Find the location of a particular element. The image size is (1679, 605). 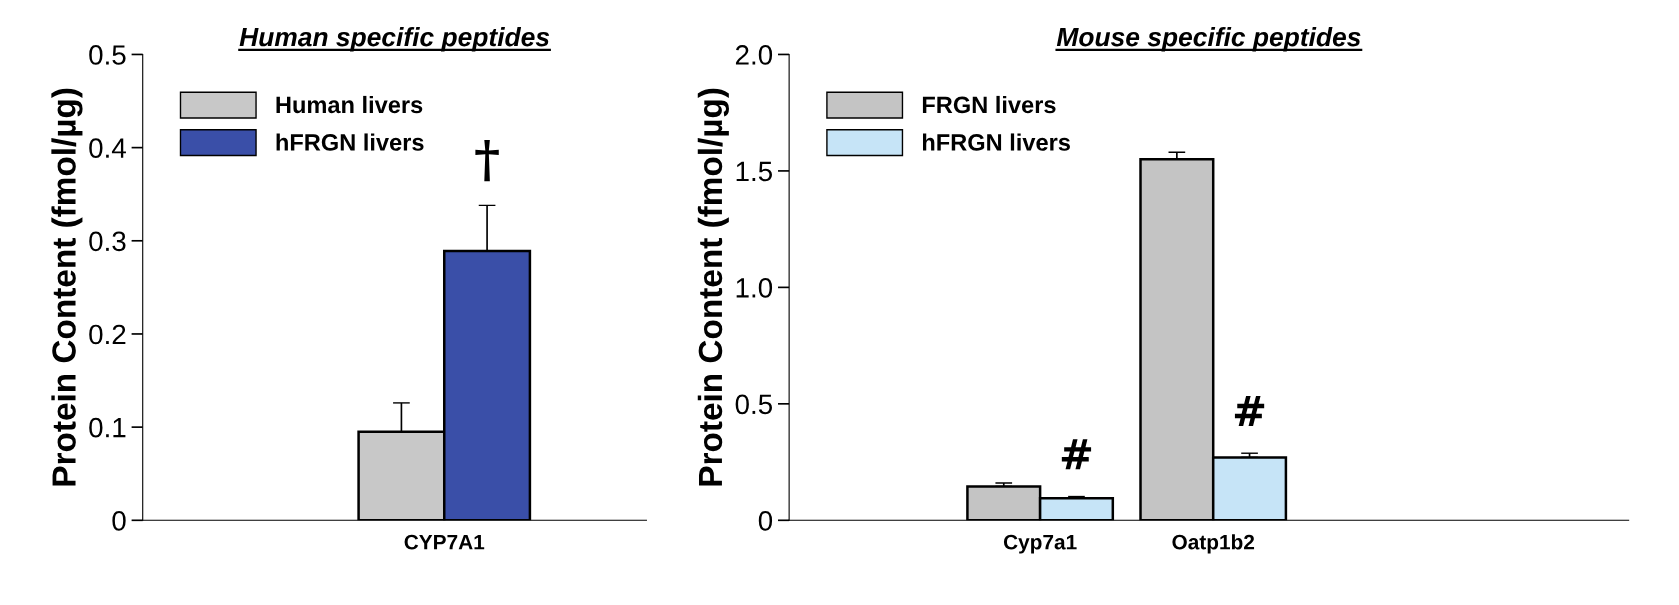

chart-title: Mouse specific peptides is located at coordinates (1208, 39).